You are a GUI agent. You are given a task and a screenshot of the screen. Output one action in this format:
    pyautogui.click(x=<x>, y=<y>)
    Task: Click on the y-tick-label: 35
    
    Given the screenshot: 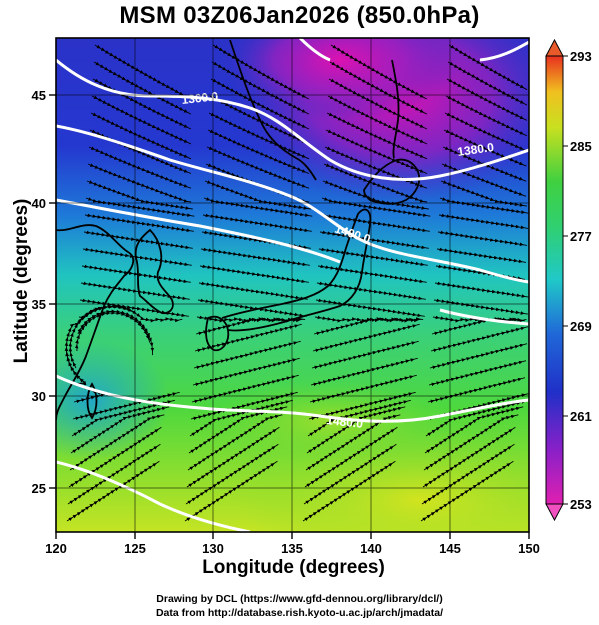 What is the action you would take?
    pyautogui.click(x=39, y=304)
    